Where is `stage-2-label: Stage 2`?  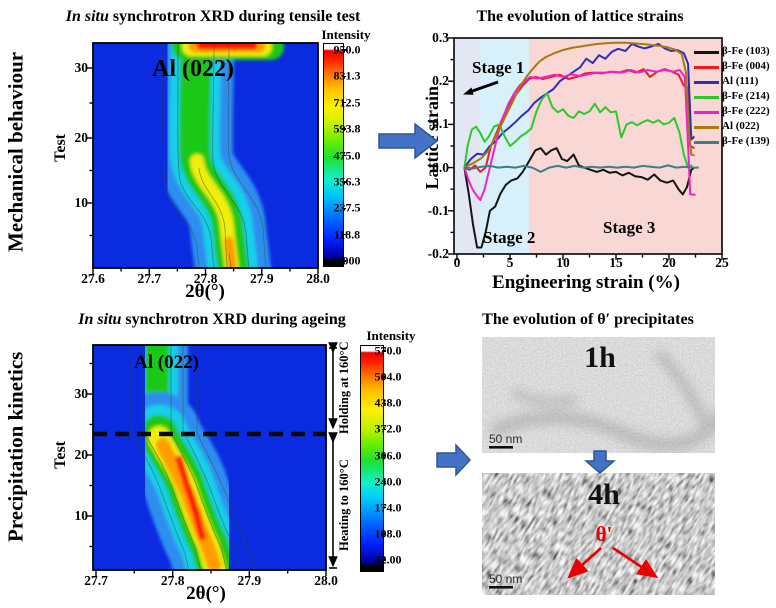 stage-2-label: Stage 2 is located at coordinates (509, 237).